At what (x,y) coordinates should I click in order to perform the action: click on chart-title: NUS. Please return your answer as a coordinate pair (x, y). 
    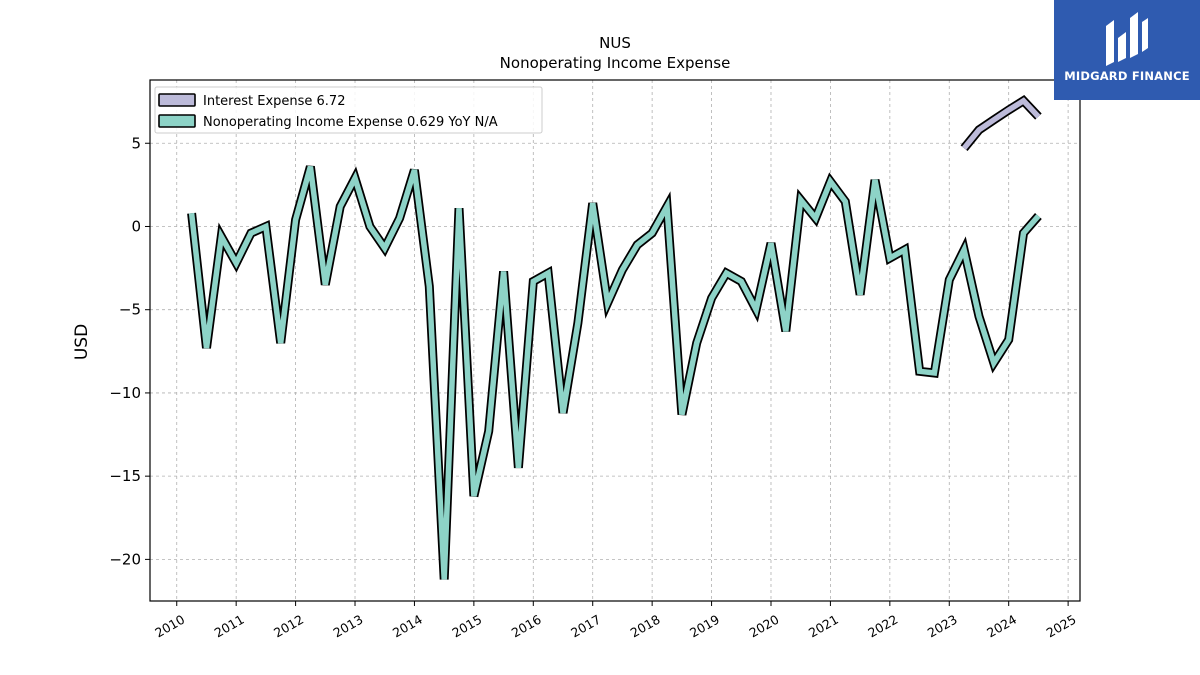
    Looking at the image, I should click on (615, 43).